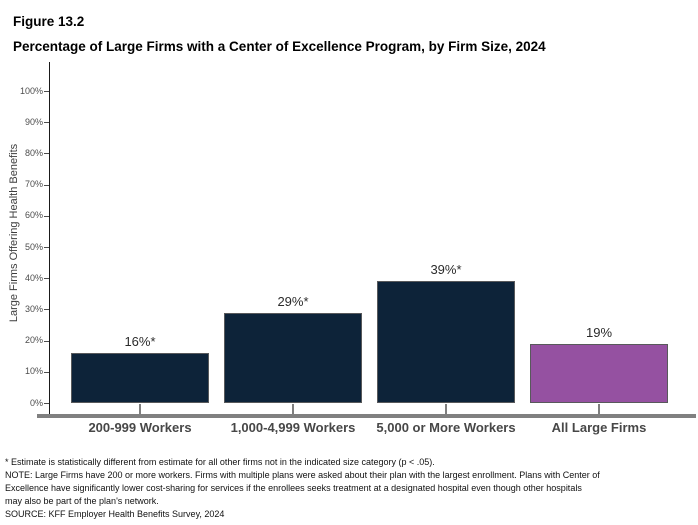 The height and width of the screenshot is (525, 698). I want to click on y-tick-label: 20%, so click(33, 340).